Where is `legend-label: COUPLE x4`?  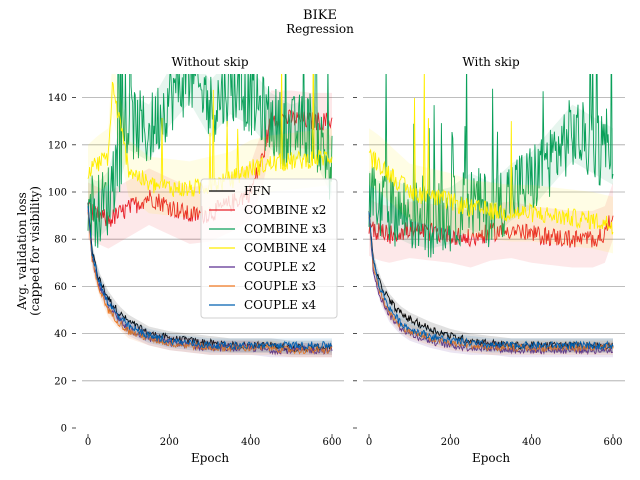
legend-label: COUPLE x4 is located at coordinates (280, 305).